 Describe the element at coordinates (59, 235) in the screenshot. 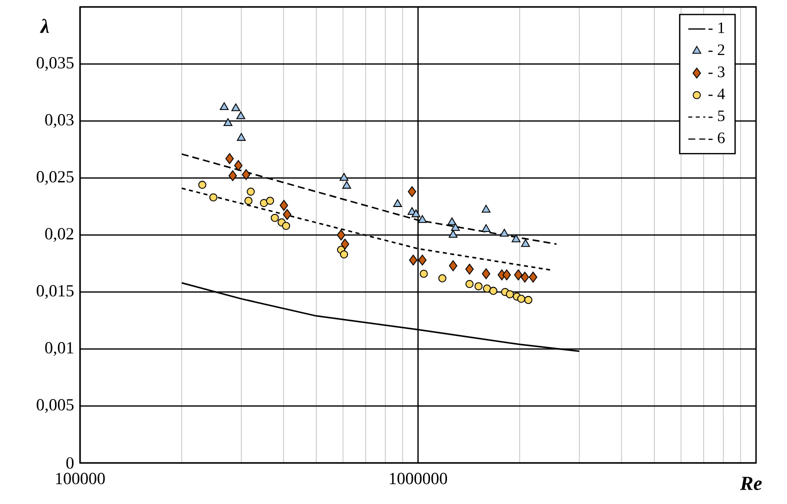

I see `y-tick-label: 0,02` at that location.